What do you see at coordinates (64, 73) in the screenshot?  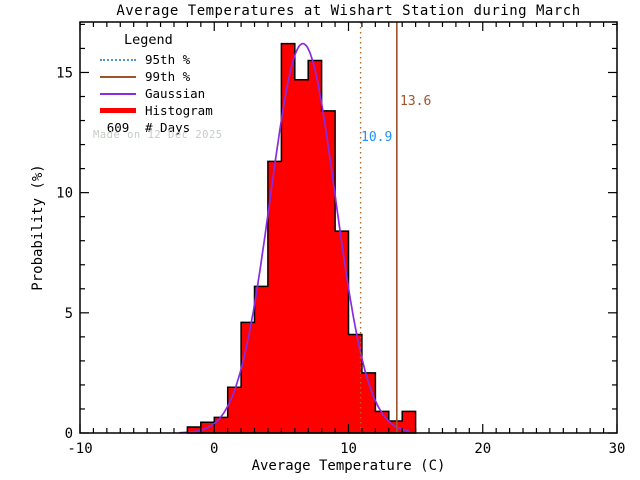 I see `y-tick-label: 15` at bounding box center [64, 73].